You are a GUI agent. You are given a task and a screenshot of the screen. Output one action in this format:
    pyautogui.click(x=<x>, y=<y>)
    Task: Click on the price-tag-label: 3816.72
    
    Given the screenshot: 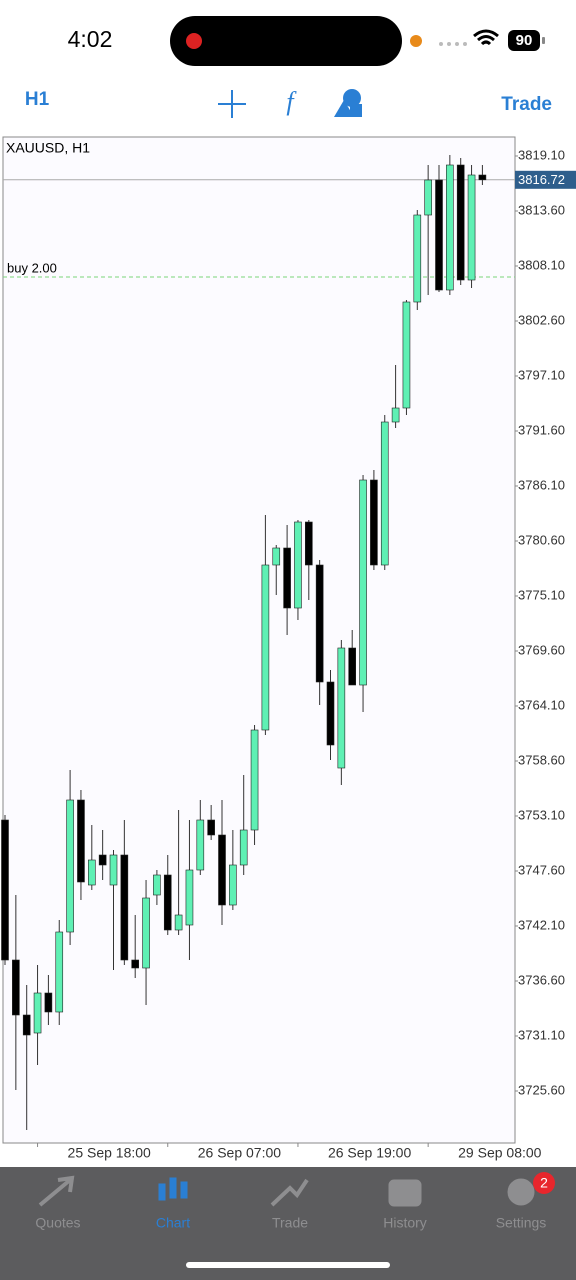 What is the action you would take?
    pyautogui.click(x=541, y=179)
    